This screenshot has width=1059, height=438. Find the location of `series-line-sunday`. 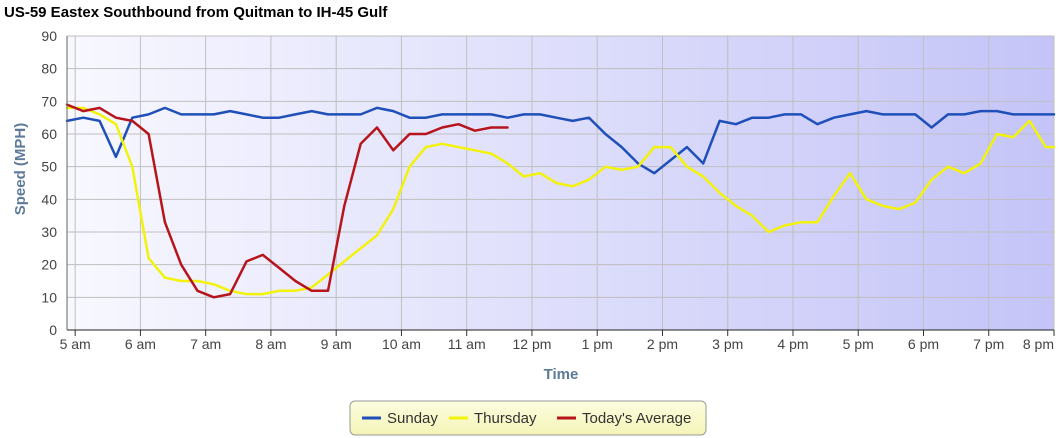

series-line-sunday is located at coordinates (560, 140).